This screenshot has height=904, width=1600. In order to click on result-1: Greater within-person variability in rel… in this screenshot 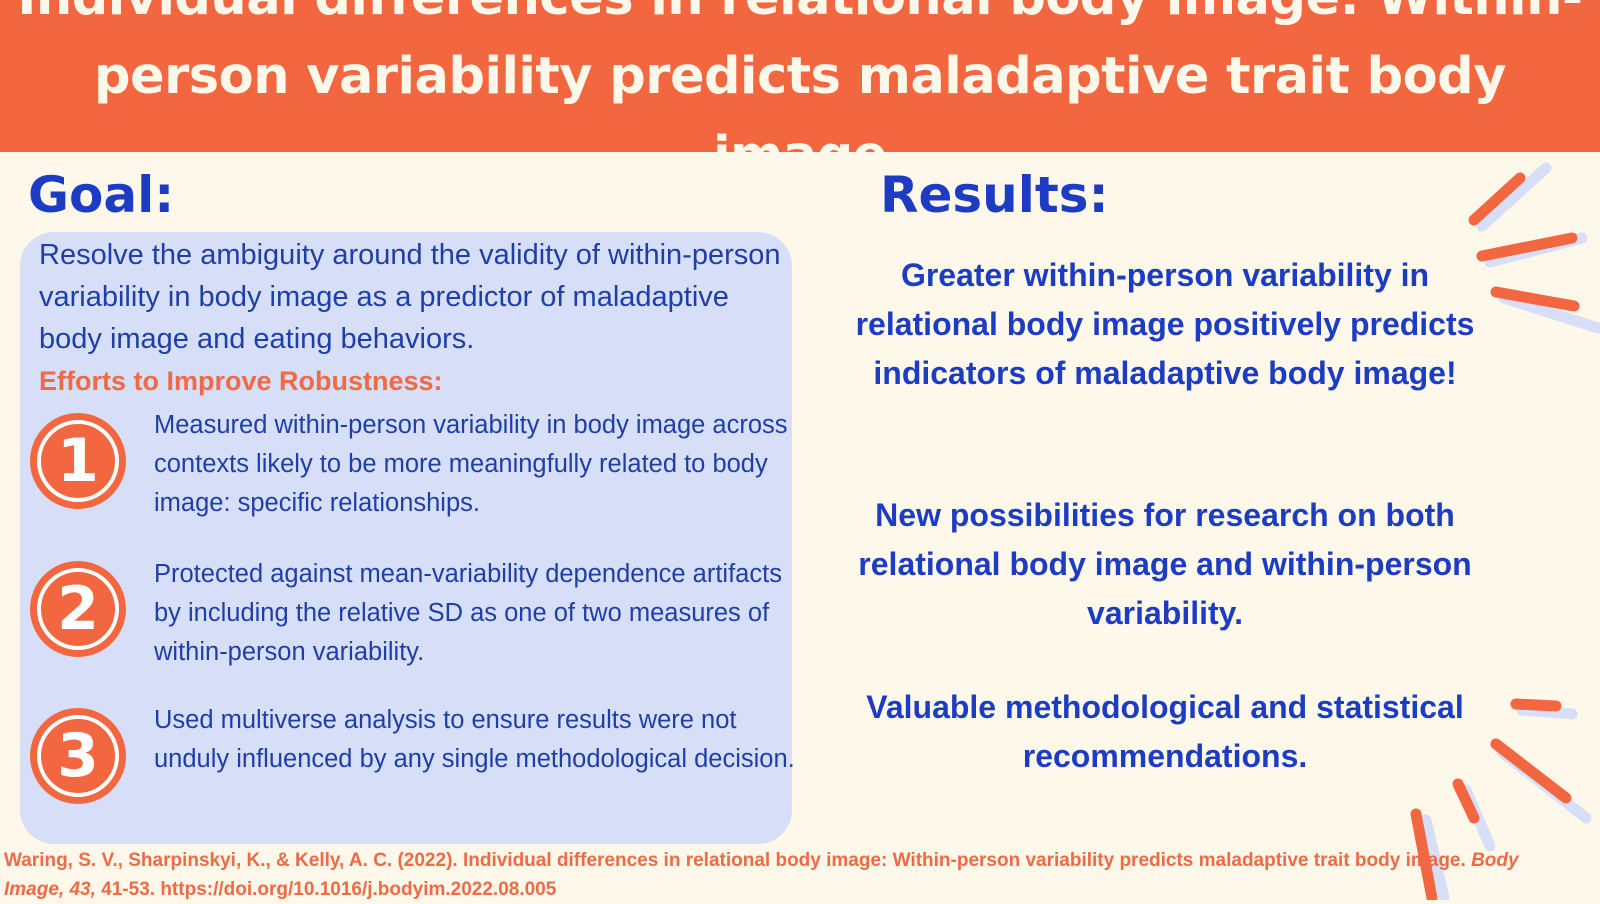, I will do `click(1165, 324)`.